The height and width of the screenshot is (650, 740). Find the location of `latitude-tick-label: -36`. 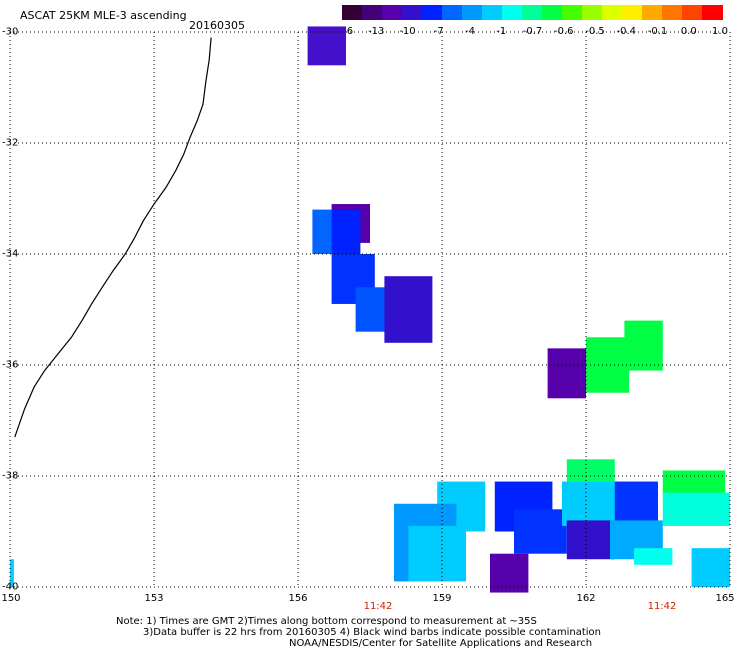

latitude-tick-label: -36 is located at coordinates (10, 365).